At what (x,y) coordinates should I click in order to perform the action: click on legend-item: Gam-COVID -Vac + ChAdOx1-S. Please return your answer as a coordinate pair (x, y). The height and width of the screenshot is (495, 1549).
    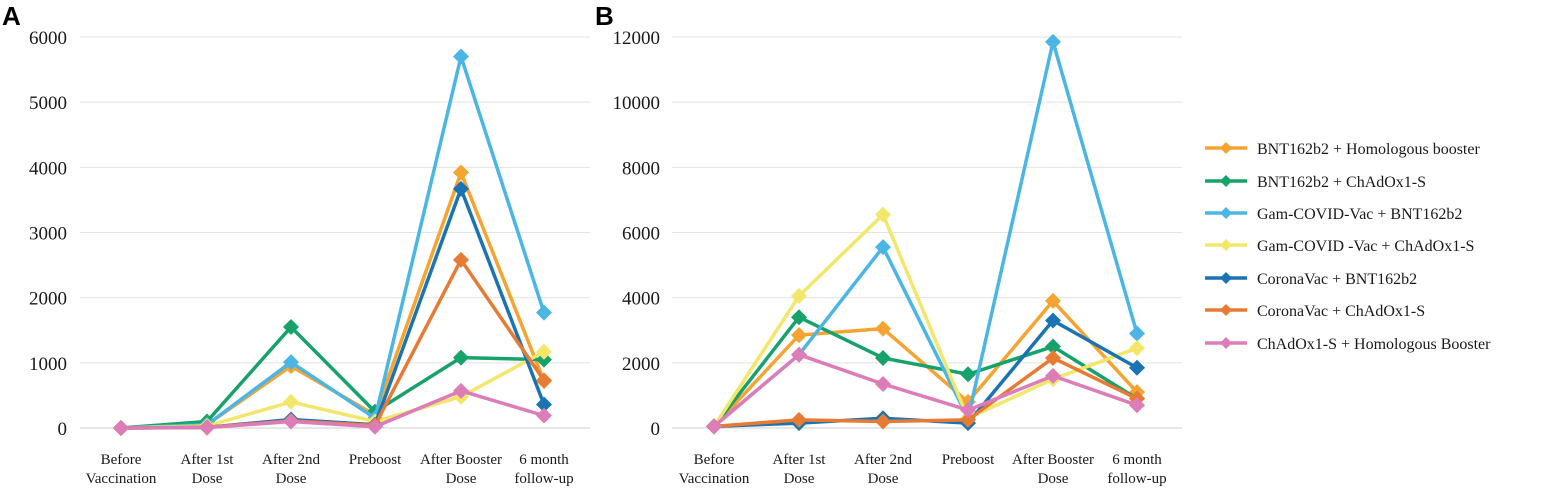
    Looking at the image, I should click on (1339, 246).